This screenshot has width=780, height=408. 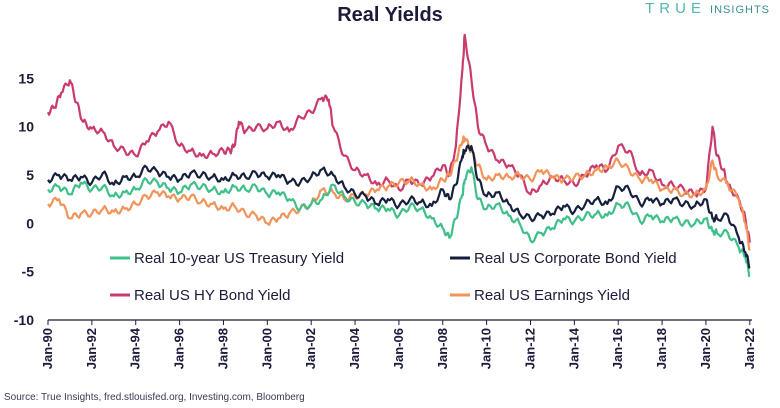 I want to click on x-tick-label: Jan-92, so click(x=91, y=348).